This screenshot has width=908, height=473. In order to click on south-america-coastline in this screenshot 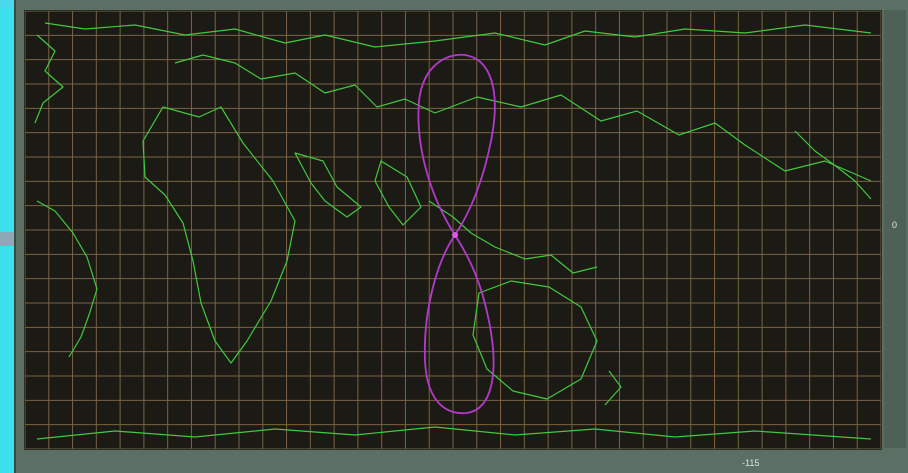, I will do `click(67, 279)`.